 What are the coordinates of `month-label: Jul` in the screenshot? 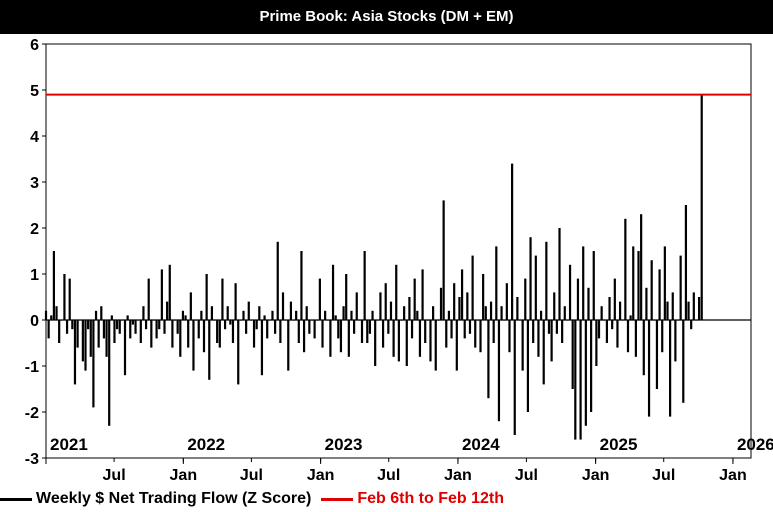 It's located at (251, 475).